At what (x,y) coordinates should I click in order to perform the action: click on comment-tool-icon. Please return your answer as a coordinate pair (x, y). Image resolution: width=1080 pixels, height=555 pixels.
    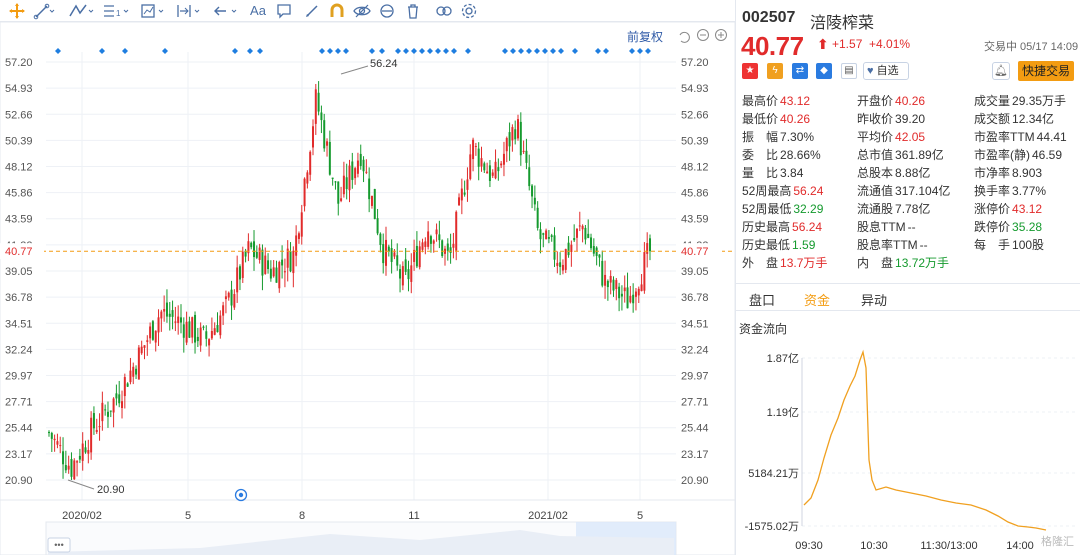
    Looking at the image, I should click on (284, 11).